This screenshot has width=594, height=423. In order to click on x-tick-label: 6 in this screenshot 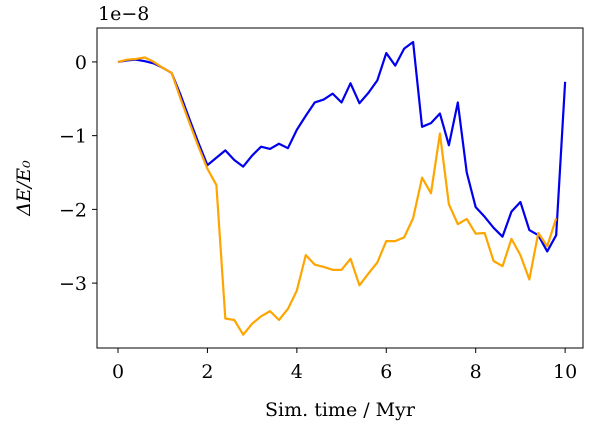, I will do `click(386, 372)`.